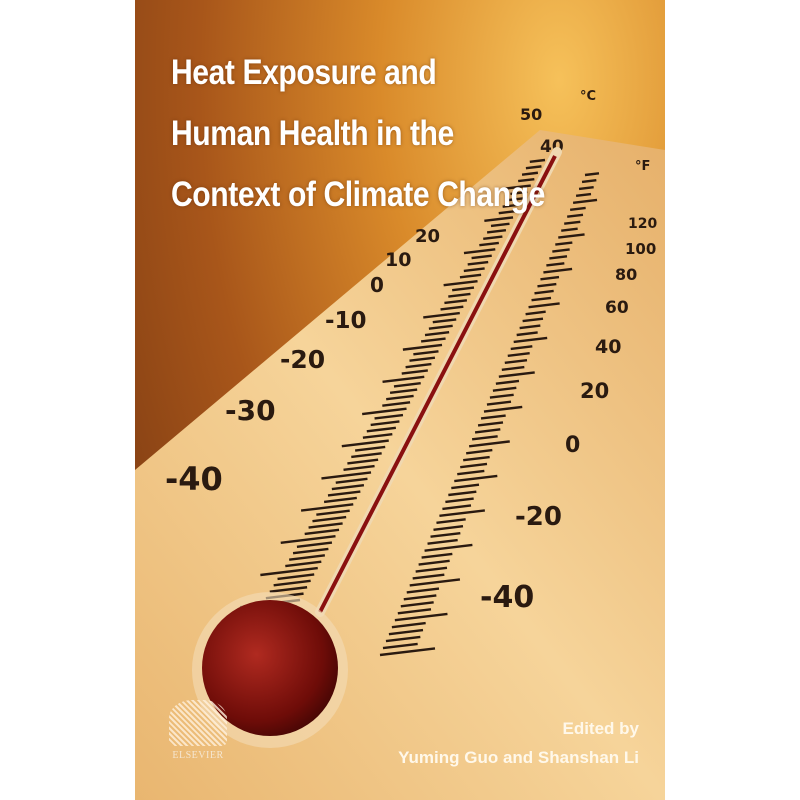  I want to click on celsius-label: -40, so click(194, 479).